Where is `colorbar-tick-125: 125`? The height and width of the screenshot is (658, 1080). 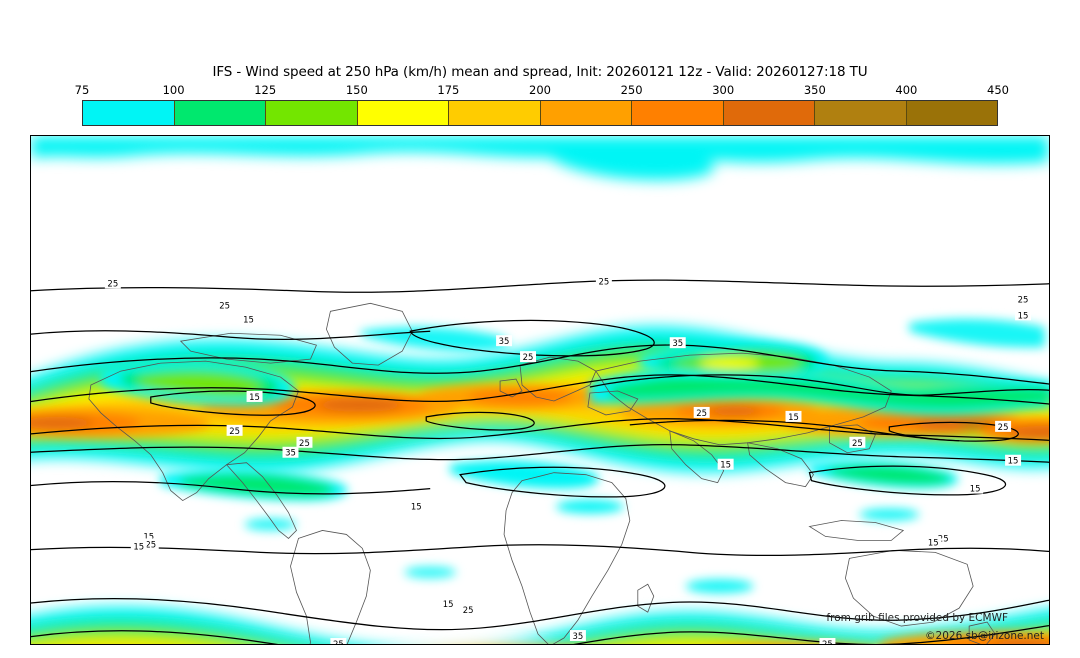
colorbar-tick-125: 125 is located at coordinates (265, 90).